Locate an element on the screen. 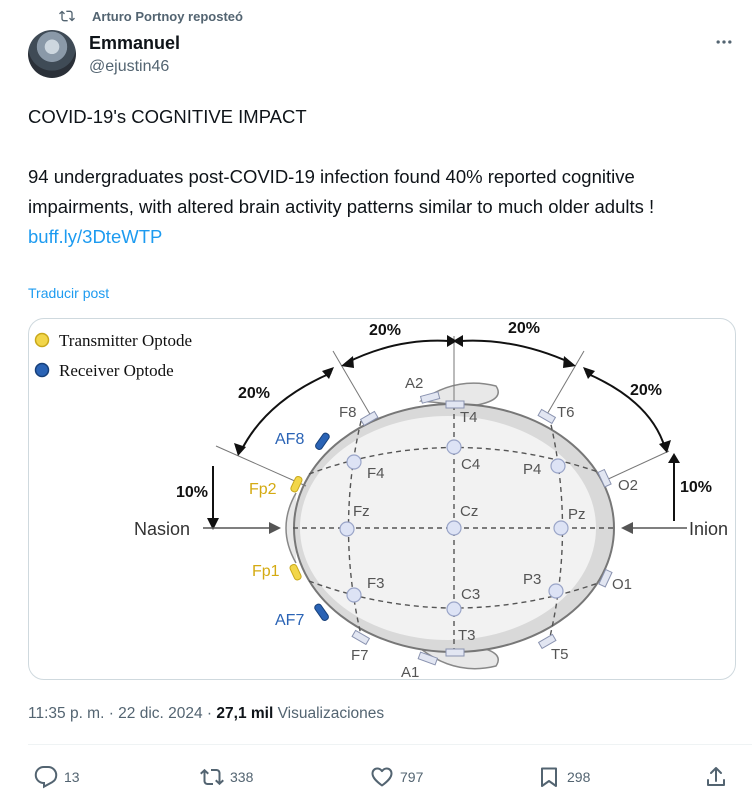 Image resolution: width=752 pixels, height=802 pixels. percent-top-right: 20% is located at coordinates (524, 328).